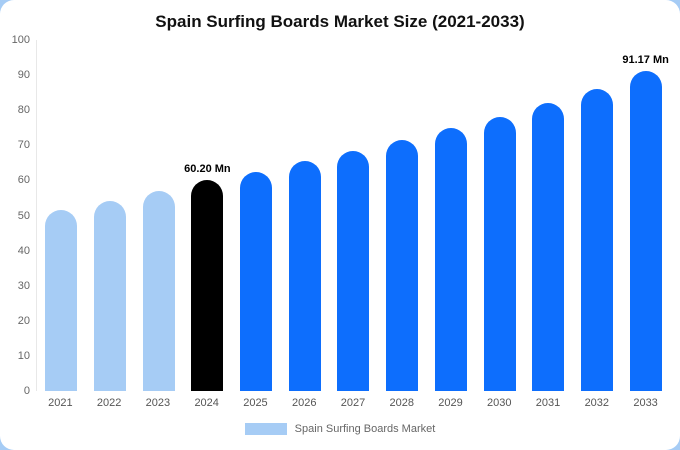 The image size is (680, 450). What do you see at coordinates (158, 403) in the screenshot?
I see `x-tick-label-2023: 2023` at bounding box center [158, 403].